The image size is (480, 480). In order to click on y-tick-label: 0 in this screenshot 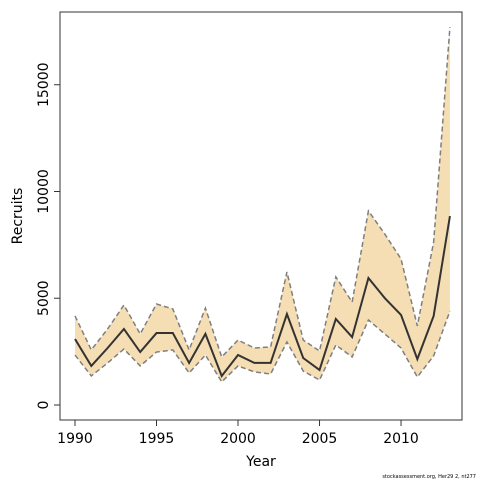, I will do `click(44, 405)`.